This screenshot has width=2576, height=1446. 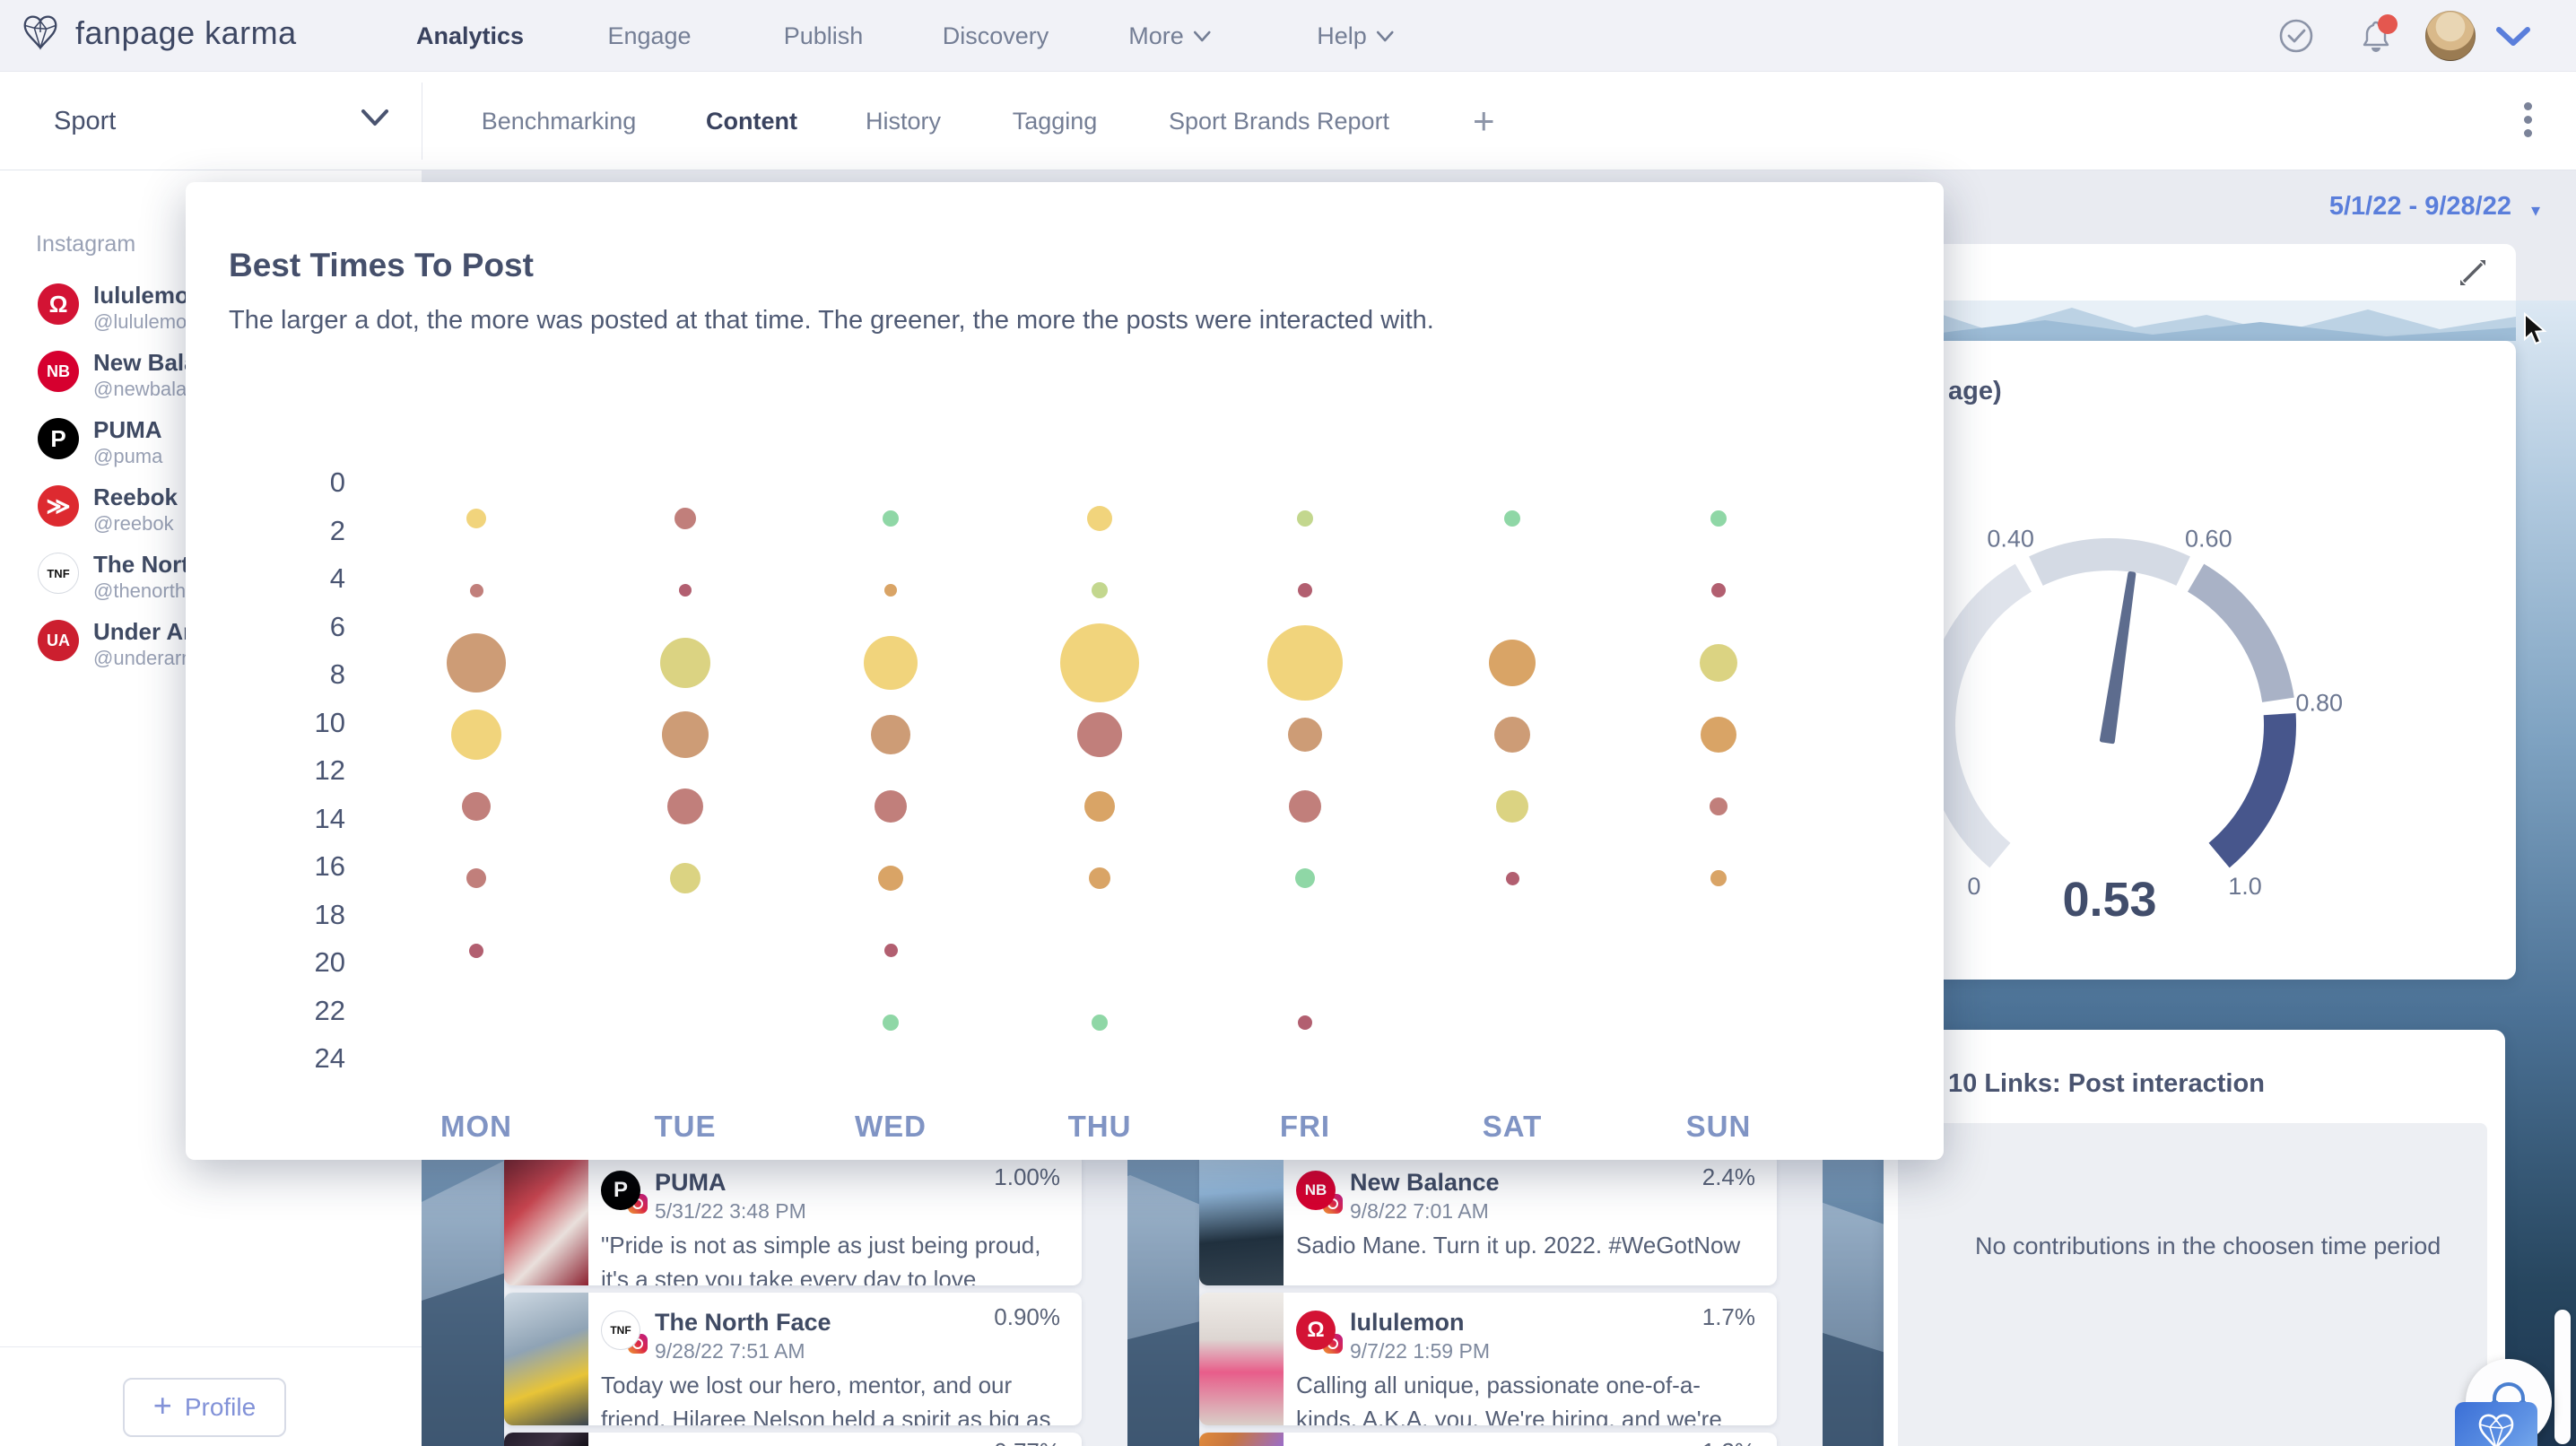 What do you see at coordinates (1728, 1316) in the screenshot?
I see `post-interaction-rate: 1.7%` at bounding box center [1728, 1316].